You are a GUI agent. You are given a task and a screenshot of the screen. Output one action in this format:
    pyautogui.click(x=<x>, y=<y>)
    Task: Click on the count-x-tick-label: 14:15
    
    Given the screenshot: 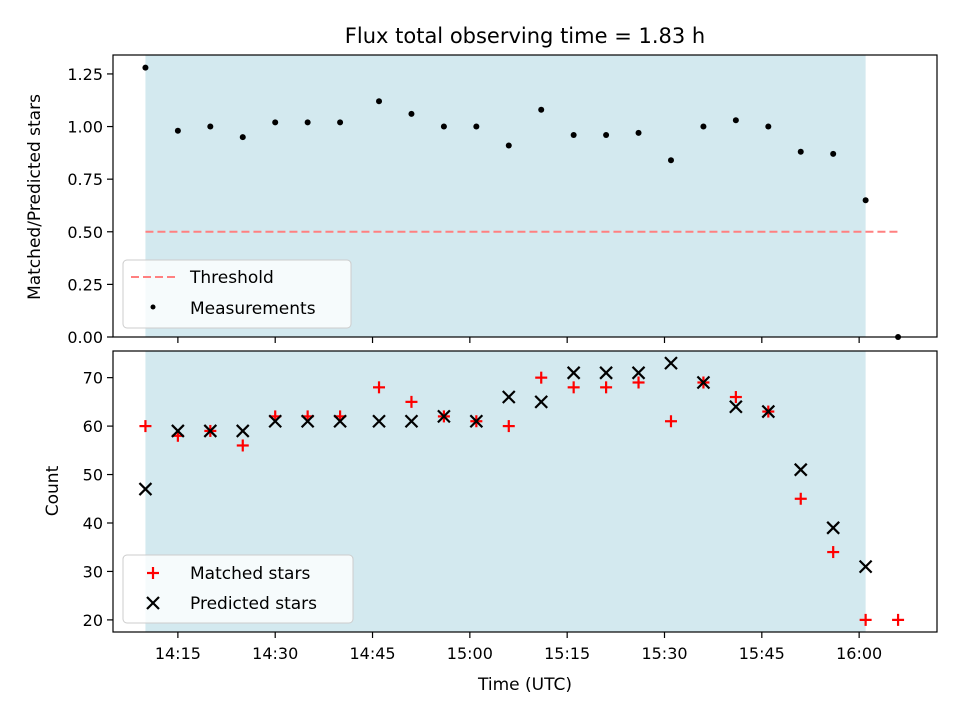 What is the action you would take?
    pyautogui.click(x=178, y=653)
    